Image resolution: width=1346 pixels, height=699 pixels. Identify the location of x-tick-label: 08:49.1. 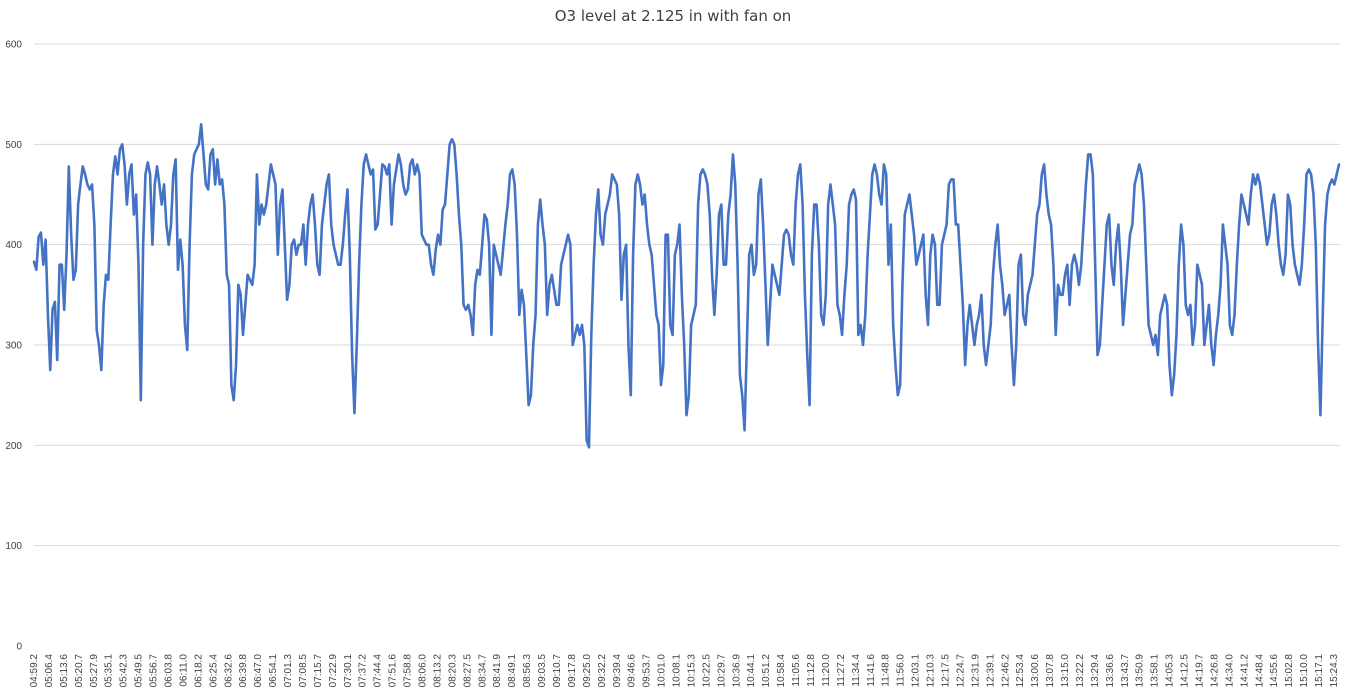
(512, 671).